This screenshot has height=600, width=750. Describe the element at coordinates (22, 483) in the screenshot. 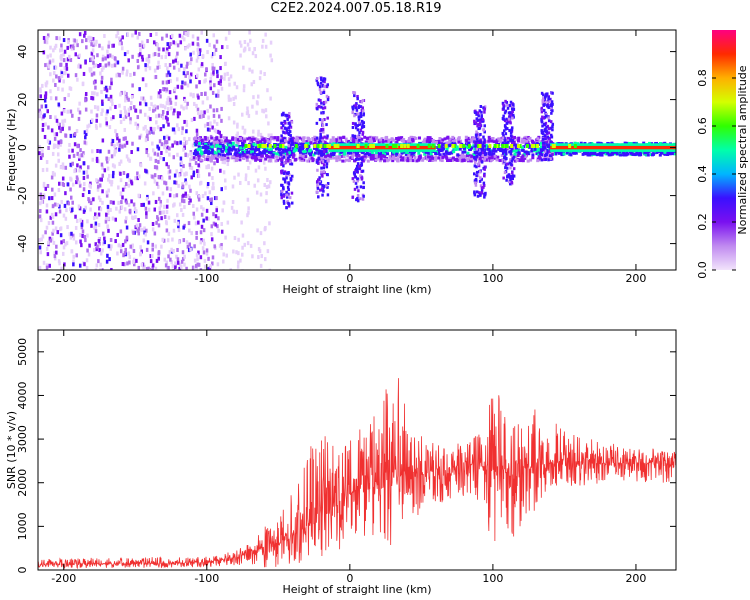

I see `y-tick-label: 2000` at that location.